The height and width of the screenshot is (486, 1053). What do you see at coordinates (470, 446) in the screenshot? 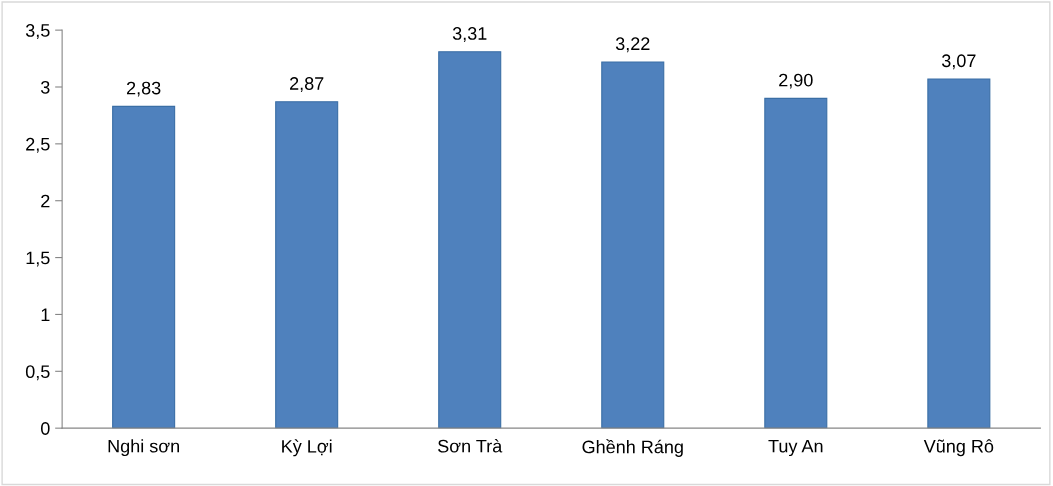
I see `x-tick-label: Sơn Trà` at bounding box center [470, 446].